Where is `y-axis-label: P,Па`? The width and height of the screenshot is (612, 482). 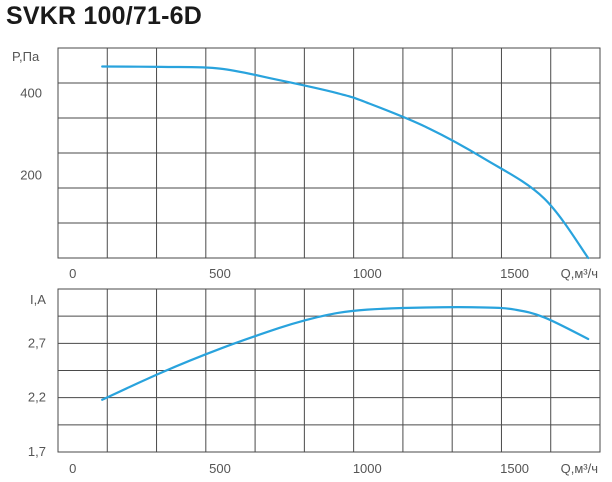
y-axis-label: P,Па is located at coordinates (26, 56).